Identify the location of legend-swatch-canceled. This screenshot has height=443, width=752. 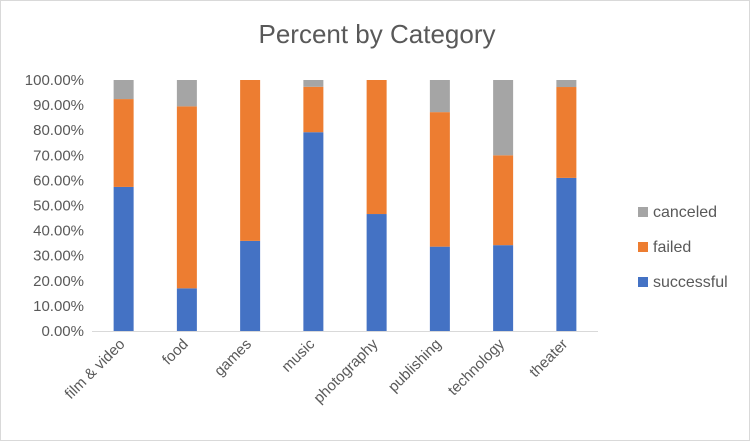
(643, 212).